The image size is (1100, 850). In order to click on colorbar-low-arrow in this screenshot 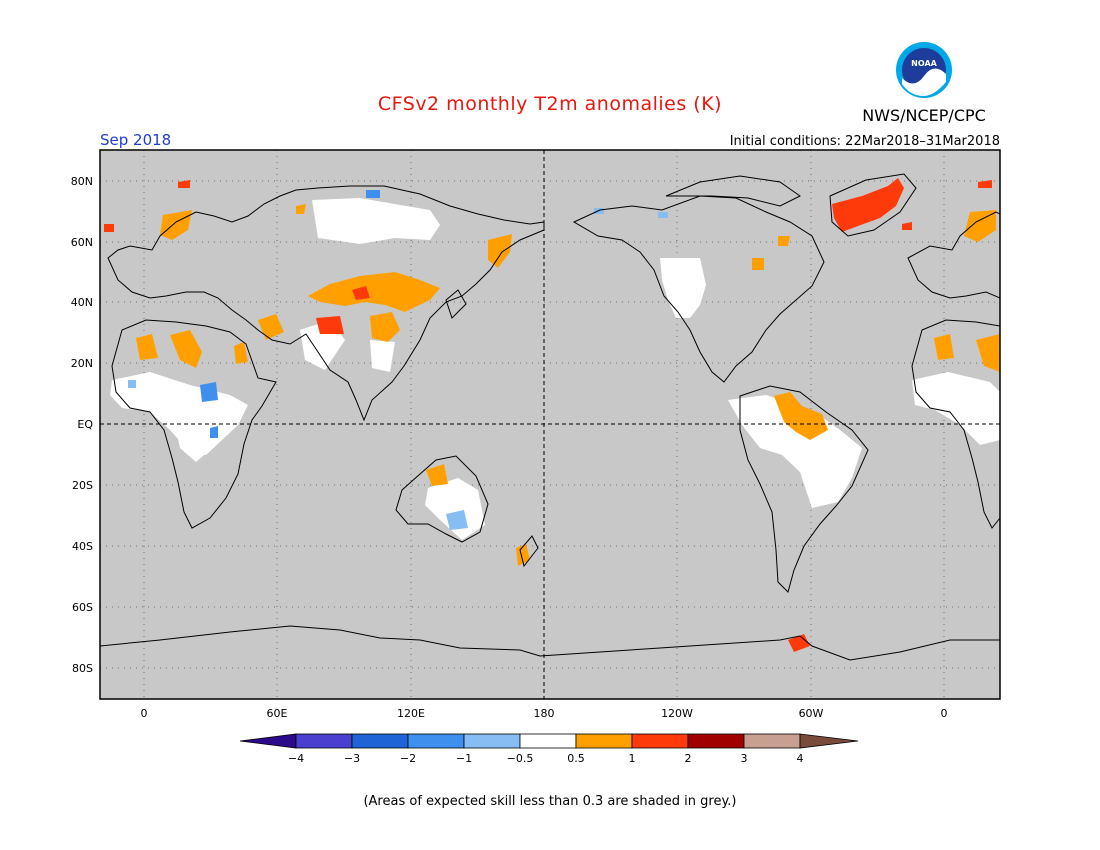, I will do `click(268, 741)`.